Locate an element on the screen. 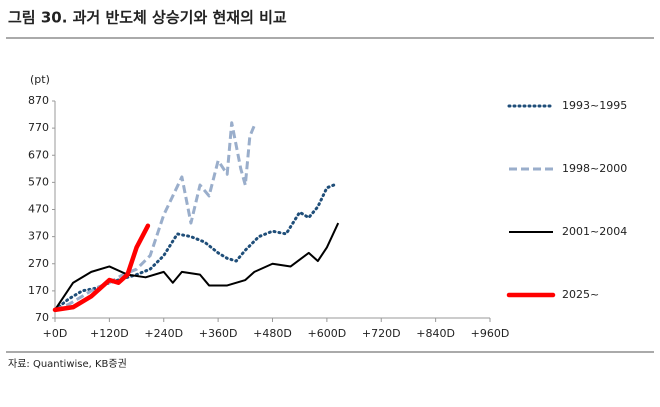  y-tick-label: 570 is located at coordinates (38, 181).